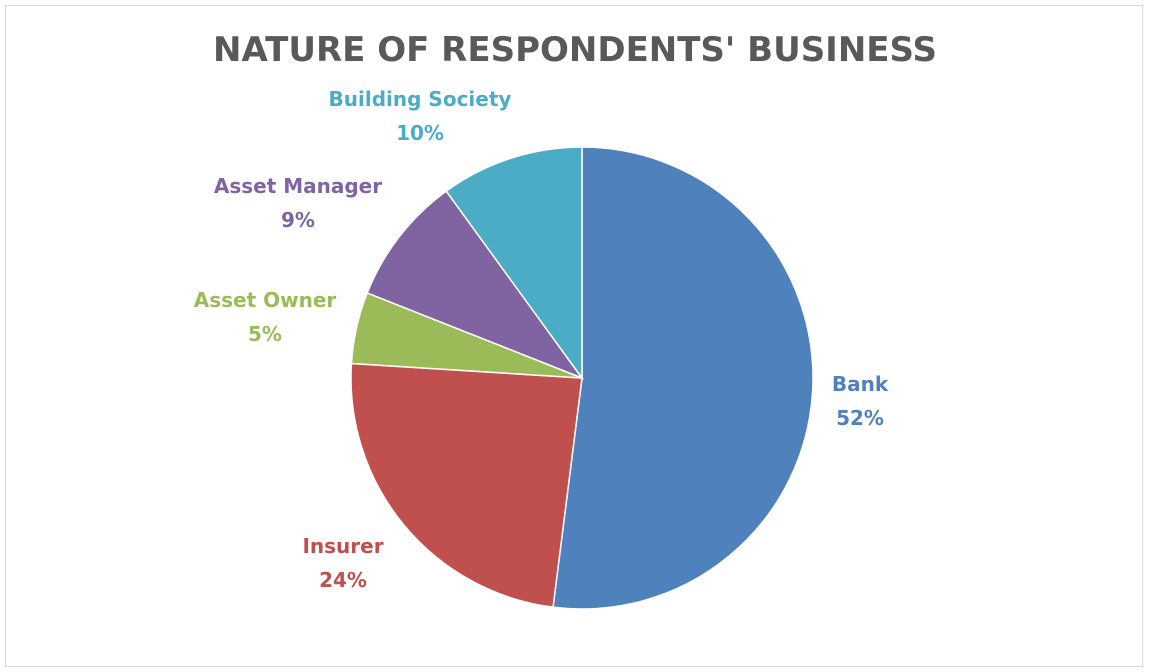  I want to click on data-label-name-insurer: Insurer, so click(342, 546).